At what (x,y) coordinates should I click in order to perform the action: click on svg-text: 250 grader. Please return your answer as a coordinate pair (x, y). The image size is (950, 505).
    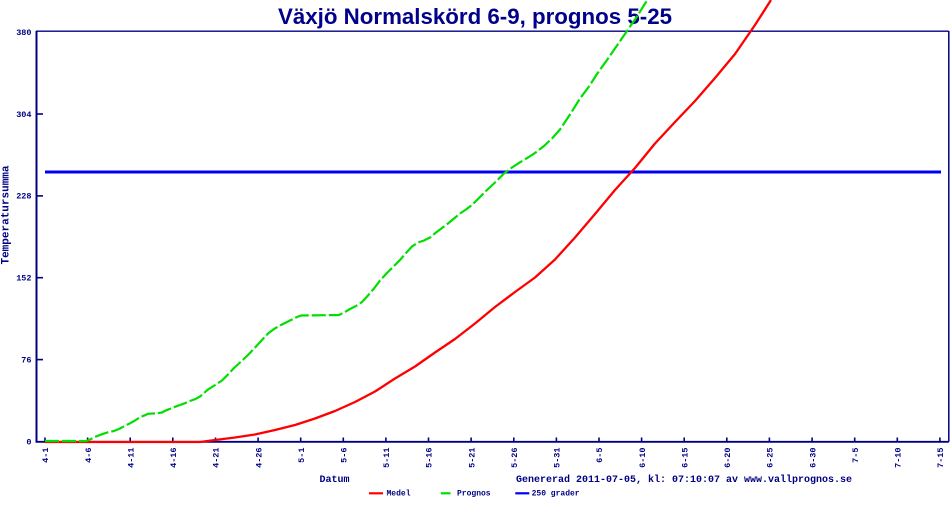
    Looking at the image, I should click on (556, 494).